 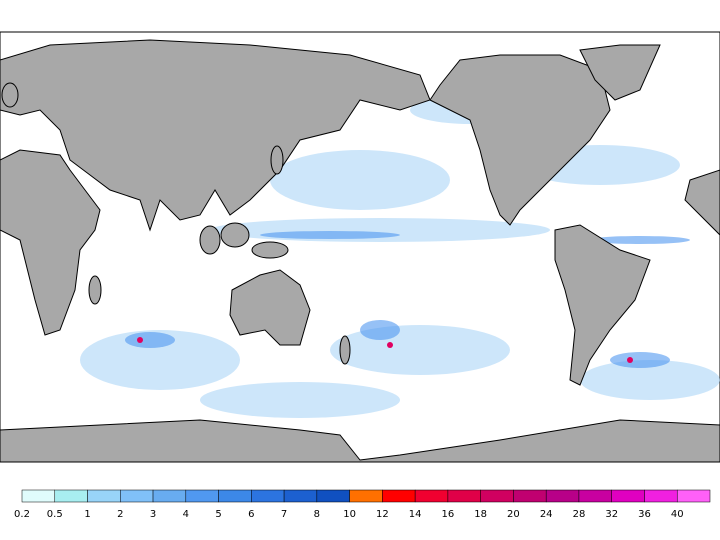 I want to click on colorbar-label: 40, so click(x=677, y=514).